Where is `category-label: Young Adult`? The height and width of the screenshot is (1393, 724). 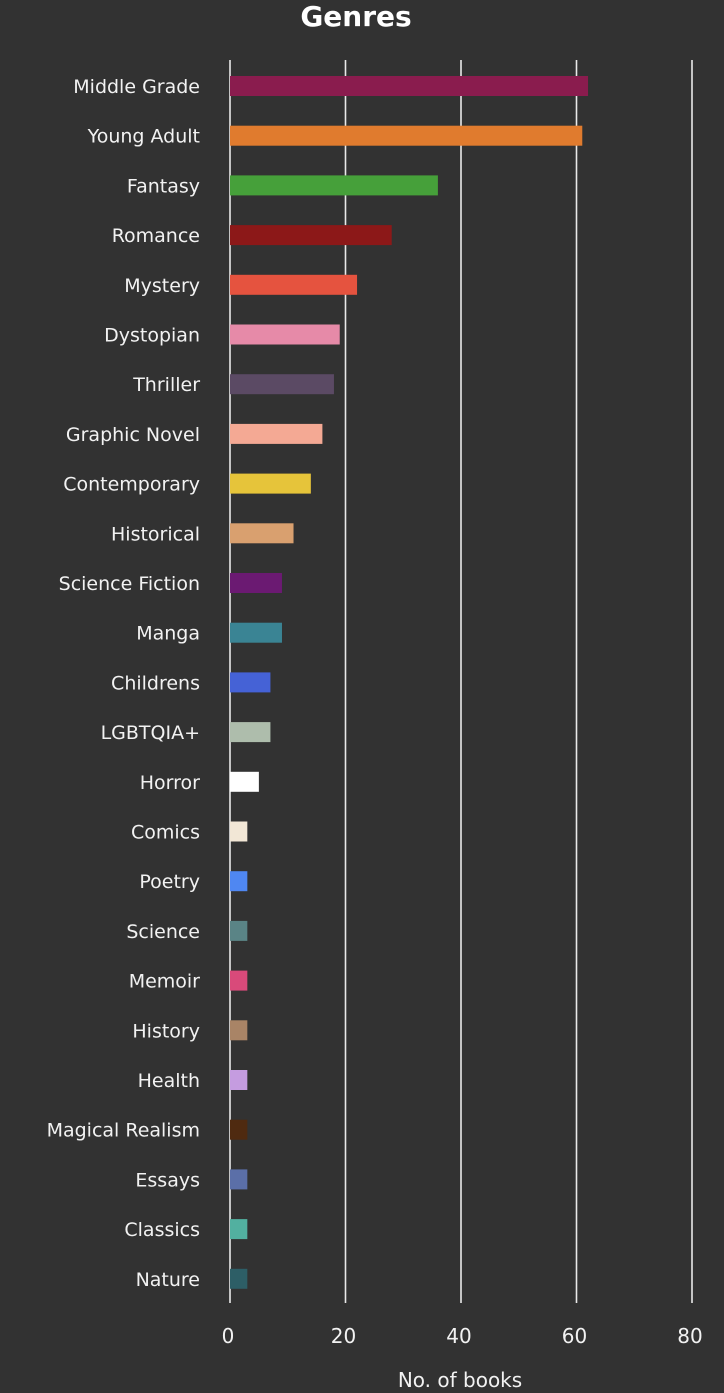
category-label: Young Adult is located at coordinates (143, 137).